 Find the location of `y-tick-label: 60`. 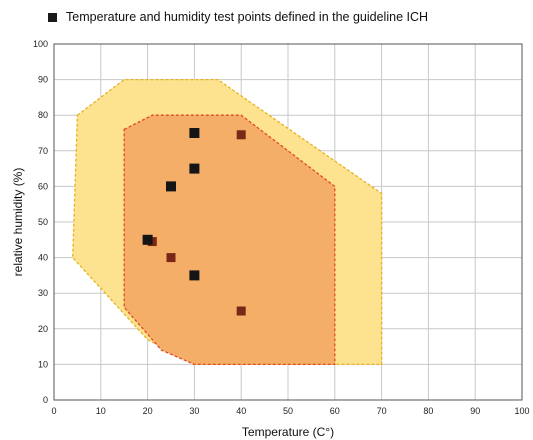

y-tick-label: 60 is located at coordinates (43, 186).